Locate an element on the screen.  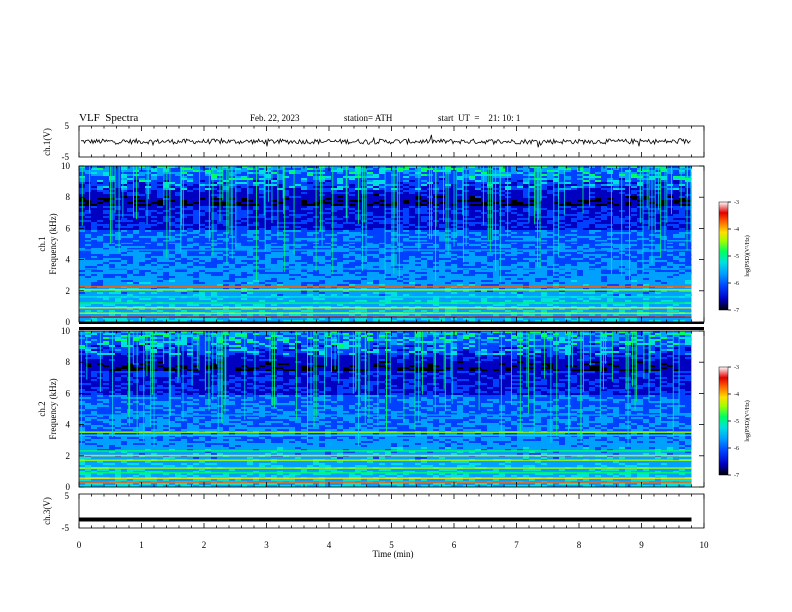
x-tick-label: 5 is located at coordinates (391, 545).